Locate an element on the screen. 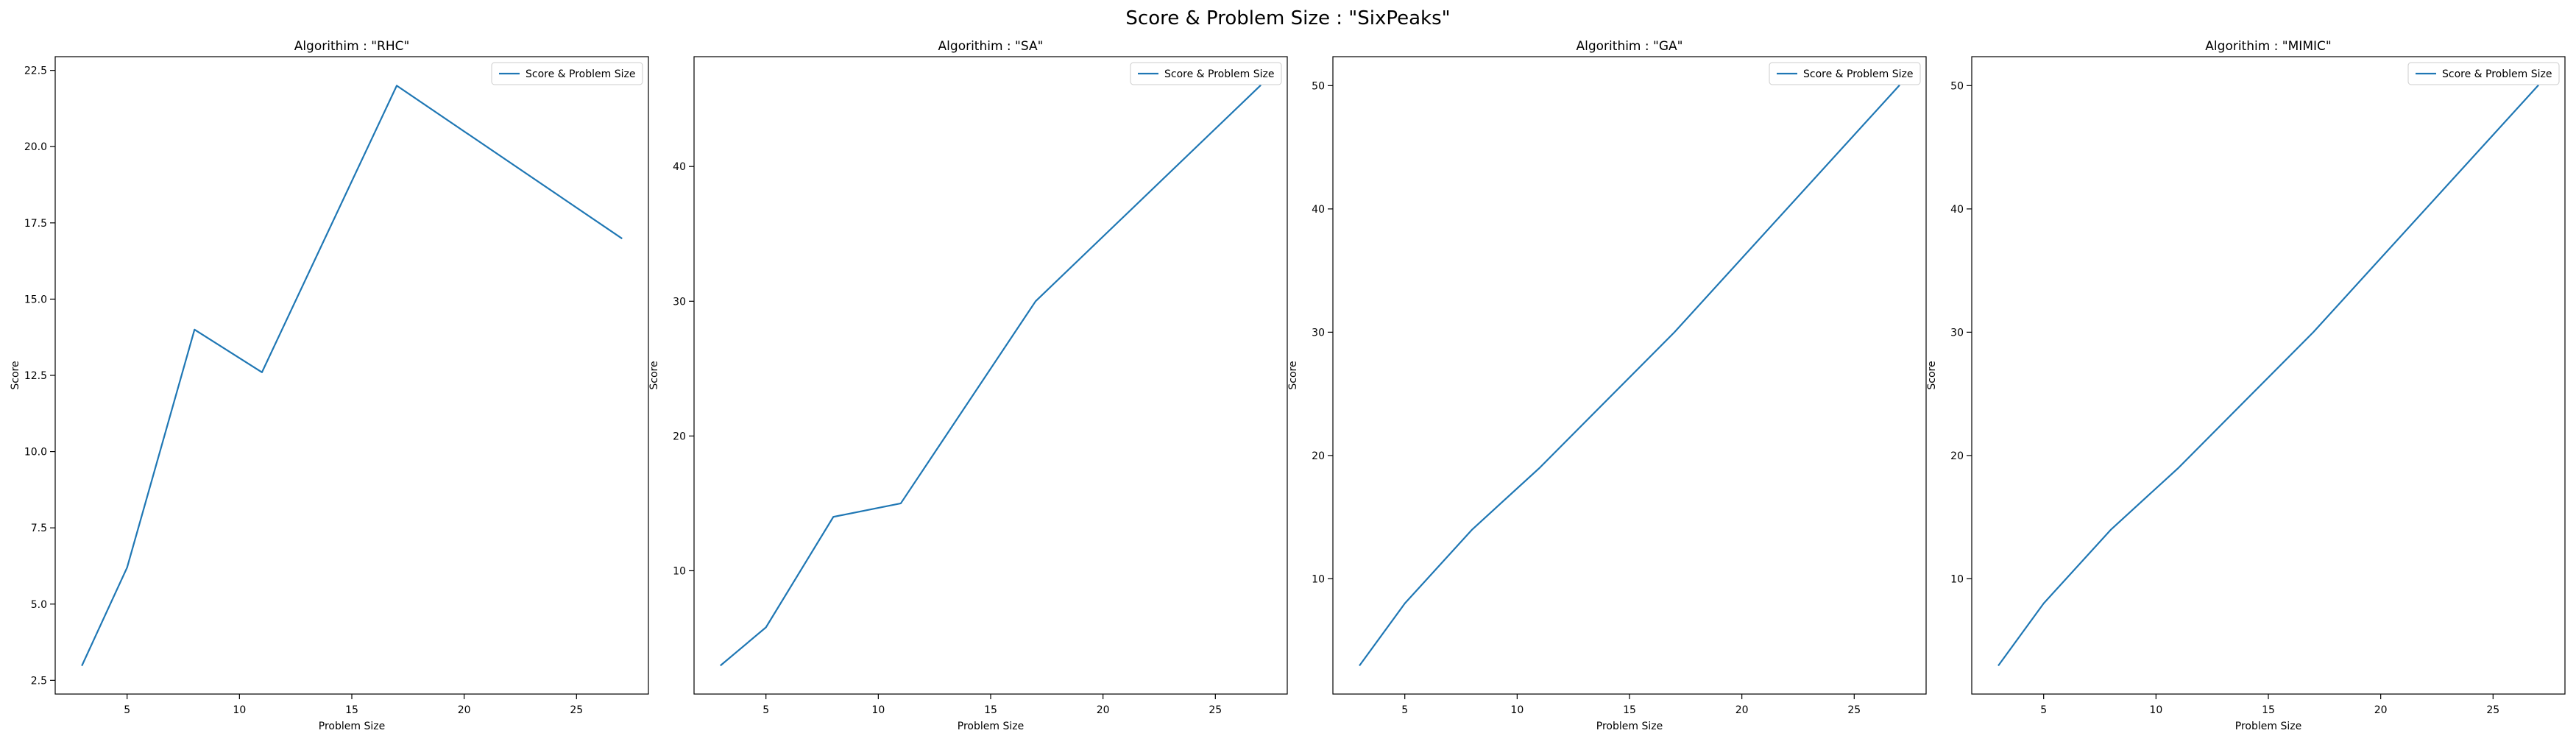 This screenshot has height=736, width=2576. y-tick-label: 2.5 is located at coordinates (39, 681).